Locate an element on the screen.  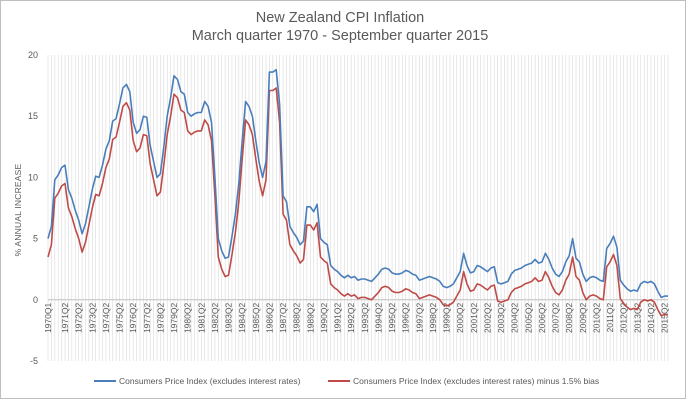
x-tick-label: 2006Q2 is located at coordinates (542, 318).